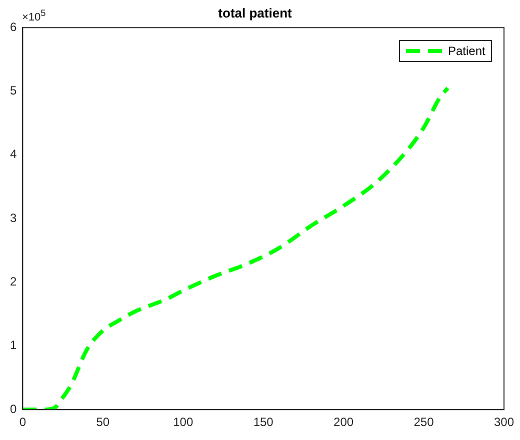  Describe the element at coordinates (13, 27) in the screenshot. I see `y-tick-label: 6` at that location.